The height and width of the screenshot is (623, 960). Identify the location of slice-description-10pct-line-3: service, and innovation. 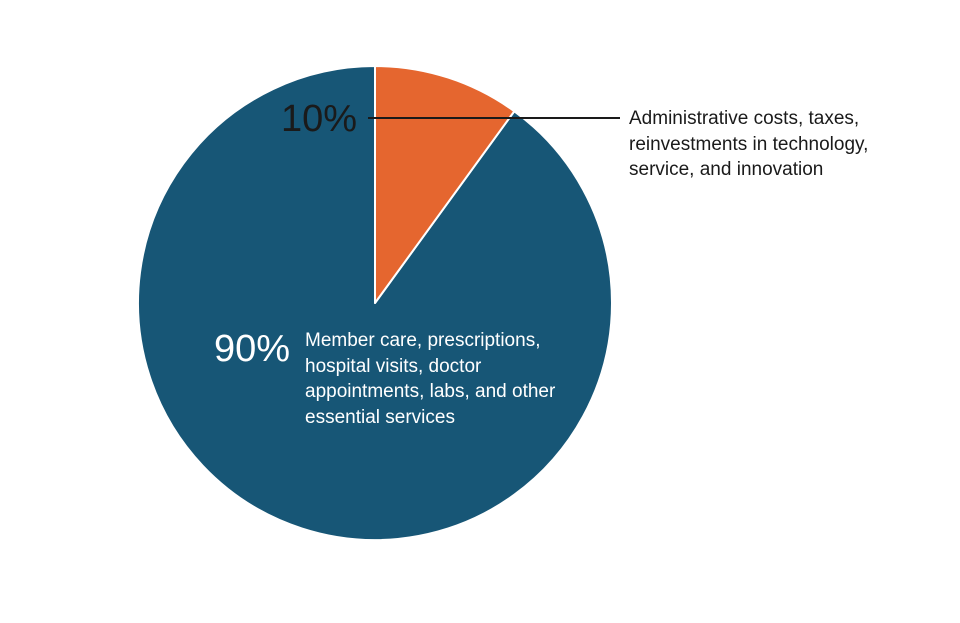
(726, 169).